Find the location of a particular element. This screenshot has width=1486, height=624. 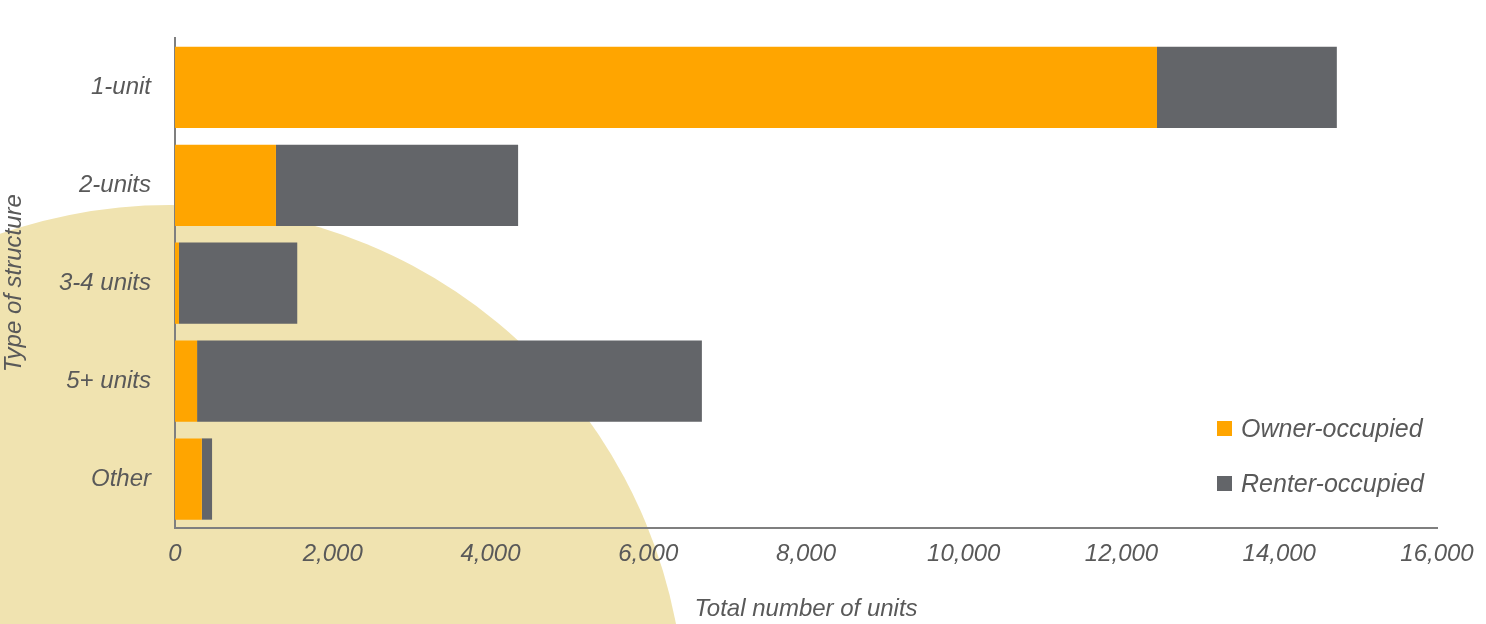

y-axis-title: Type of structure is located at coordinates (13, 283).